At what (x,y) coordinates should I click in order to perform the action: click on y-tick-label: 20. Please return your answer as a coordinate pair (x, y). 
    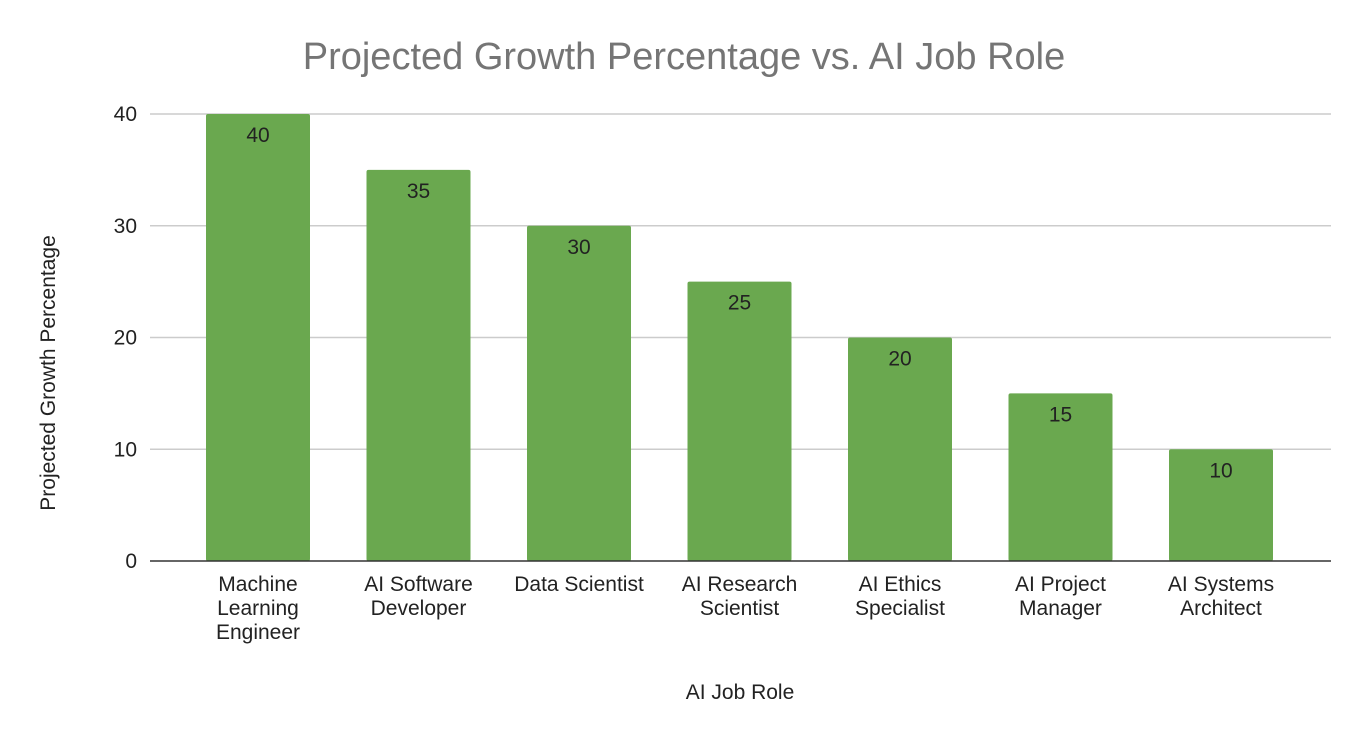
    Looking at the image, I should click on (125, 338).